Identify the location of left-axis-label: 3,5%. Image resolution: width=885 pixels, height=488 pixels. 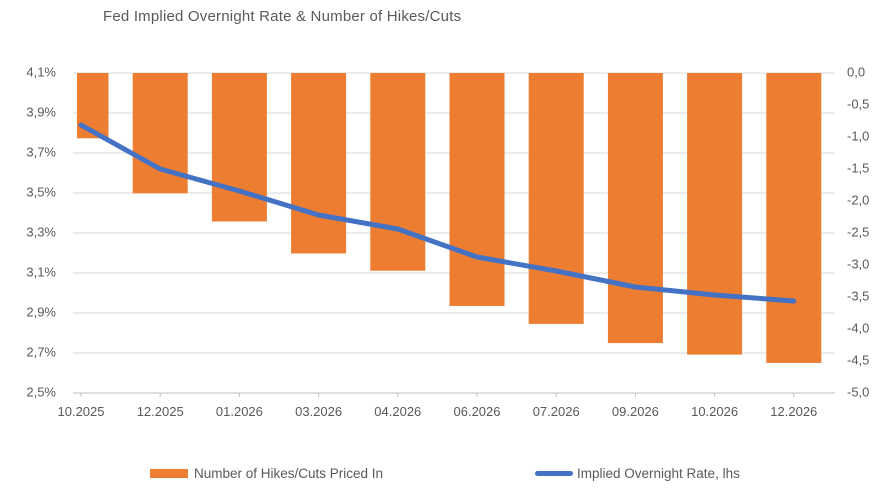
(41, 191).